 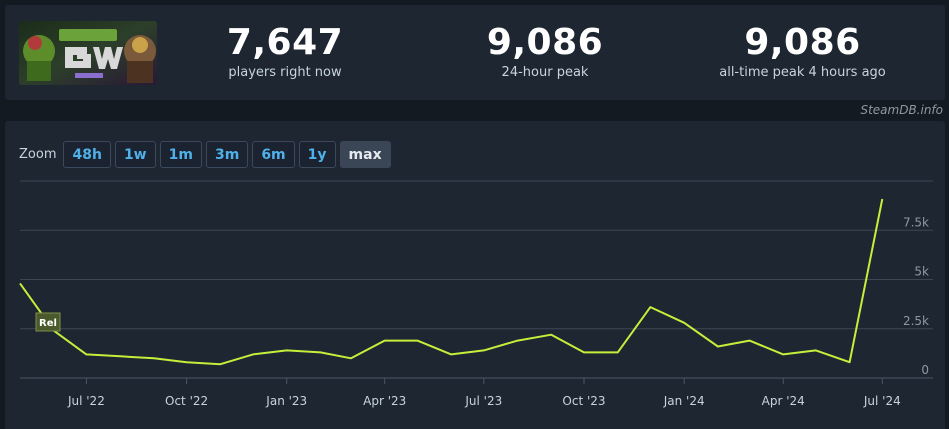 I want to click on zoom-1m-button: 1m, so click(x=180, y=154).